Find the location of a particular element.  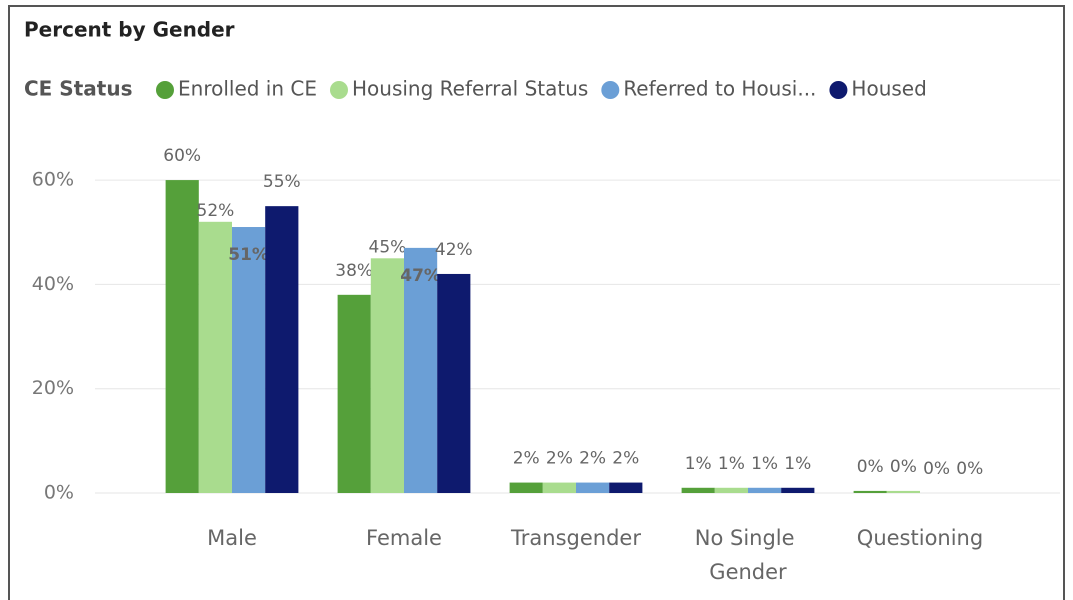

value-label: 45% is located at coordinates (388, 247).